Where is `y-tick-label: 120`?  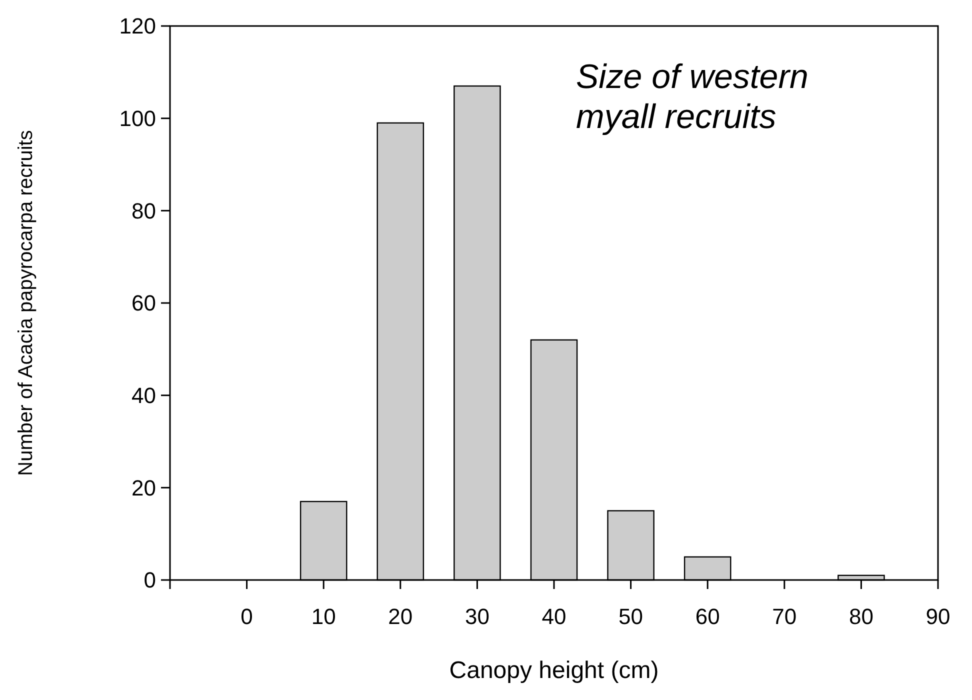 y-tick-label: 120 is located at coordinates (137, 26).